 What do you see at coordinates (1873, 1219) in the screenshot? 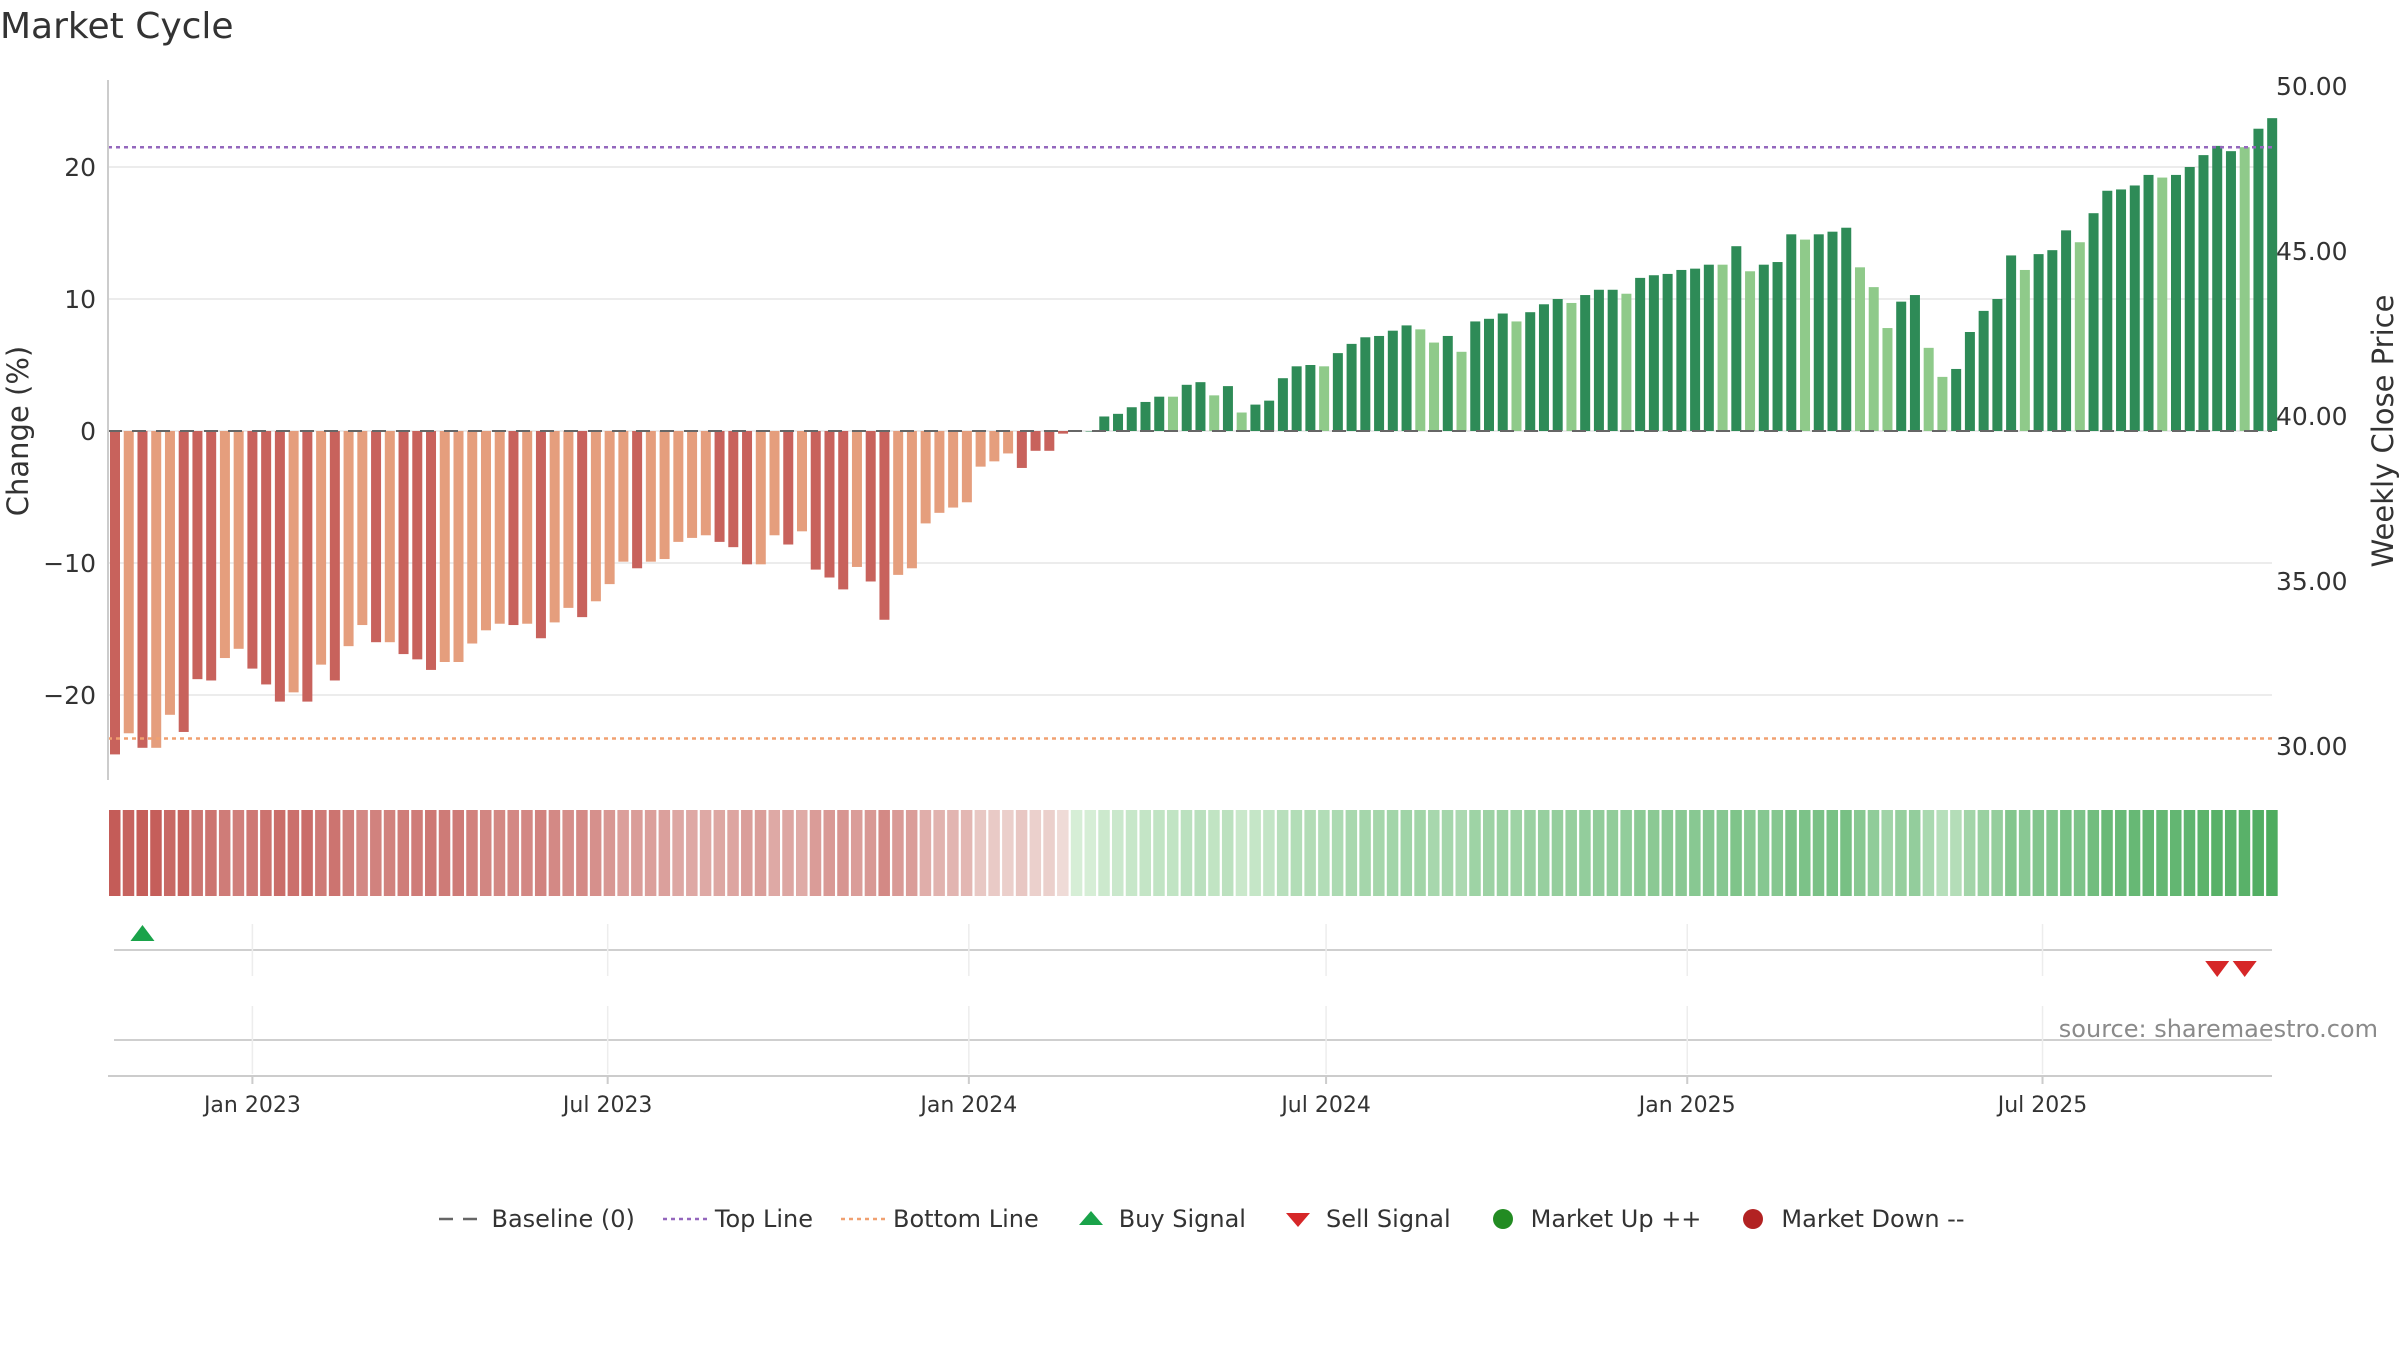
I see `legend-label: Market Down --` at bounding box center [1873, 1219].